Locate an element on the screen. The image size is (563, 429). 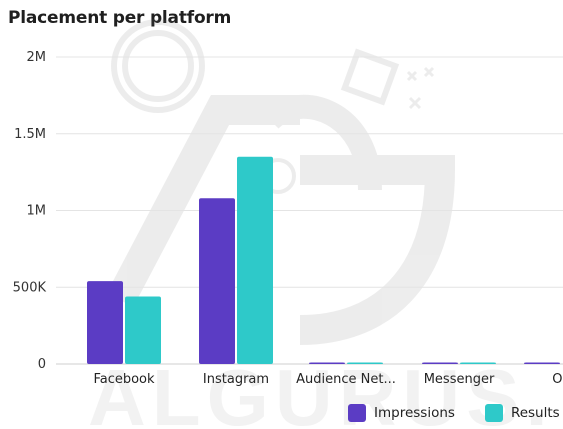
watermark-text: ALGURUS. is located at coordinates (321, 391).